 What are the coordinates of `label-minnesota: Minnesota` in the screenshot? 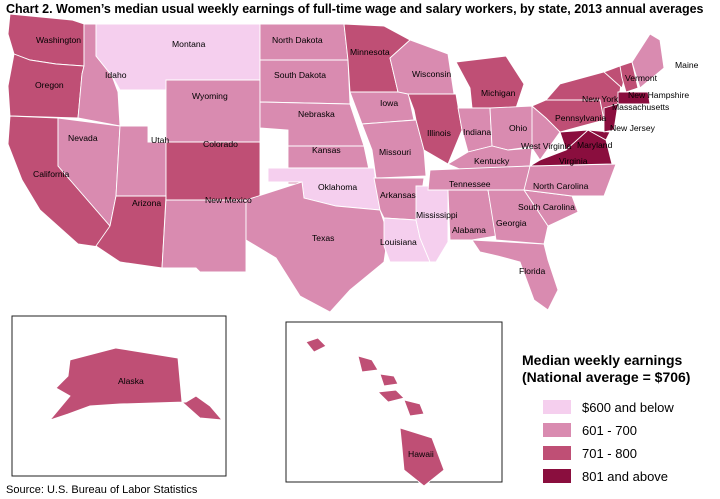 It's located at (370, 52).